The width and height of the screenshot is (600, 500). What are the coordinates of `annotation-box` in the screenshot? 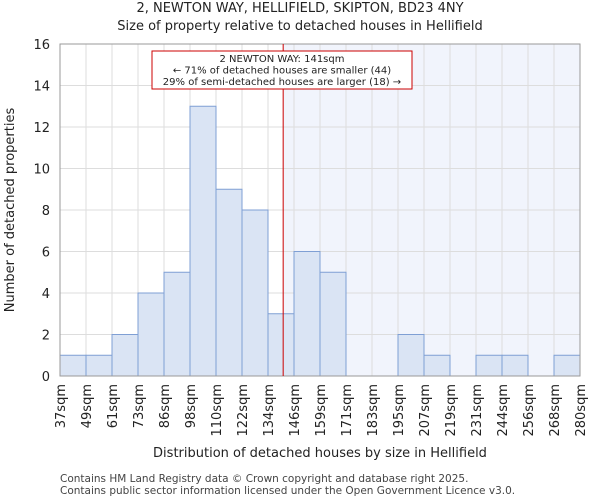 It's located at (282, 70).